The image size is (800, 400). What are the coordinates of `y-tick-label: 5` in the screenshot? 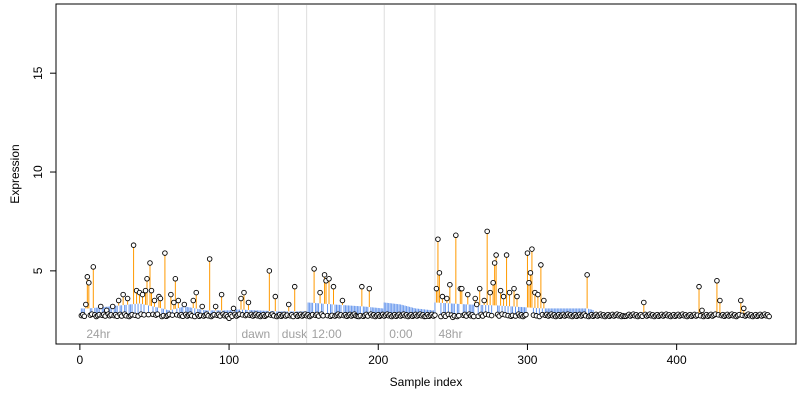 It's located at (38, 270).